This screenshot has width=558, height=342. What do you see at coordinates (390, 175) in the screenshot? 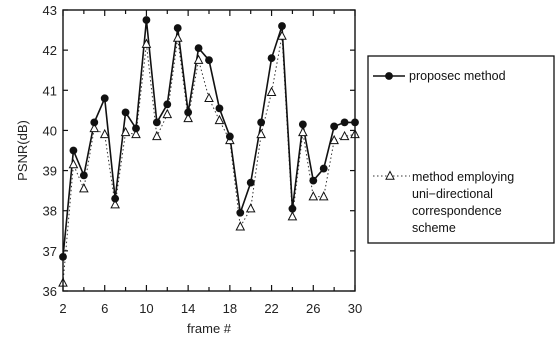
I see `legend-marker-triangle` at bounding box center [390, 175].